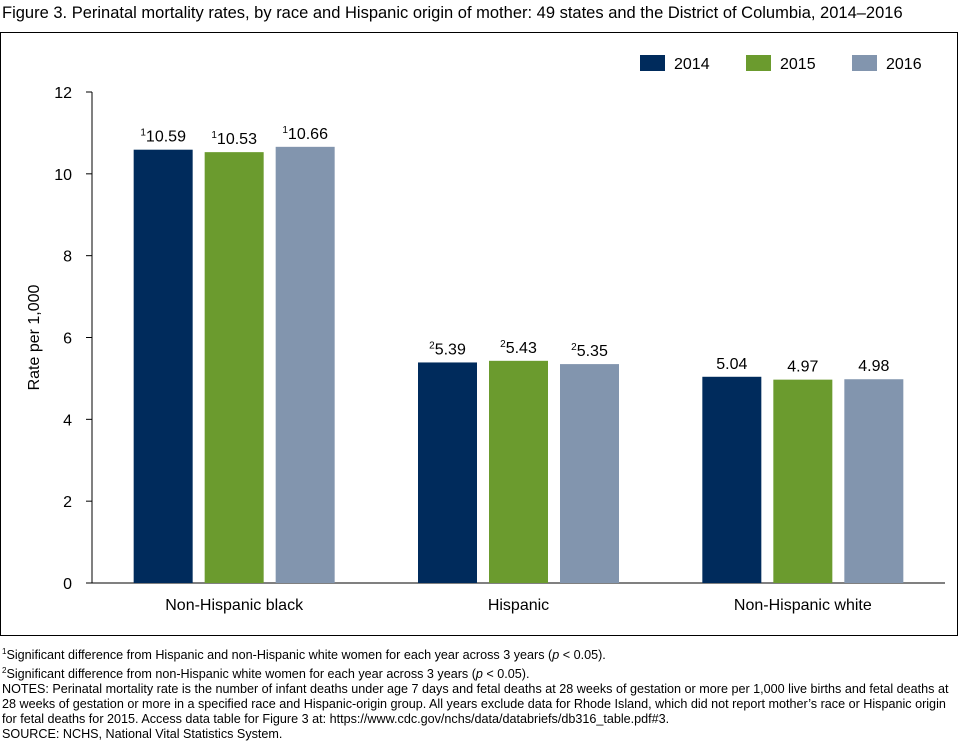 The width and height of the screenshot is (960, 742). I want to click on y-tick-label: 10, so click(63, 175).